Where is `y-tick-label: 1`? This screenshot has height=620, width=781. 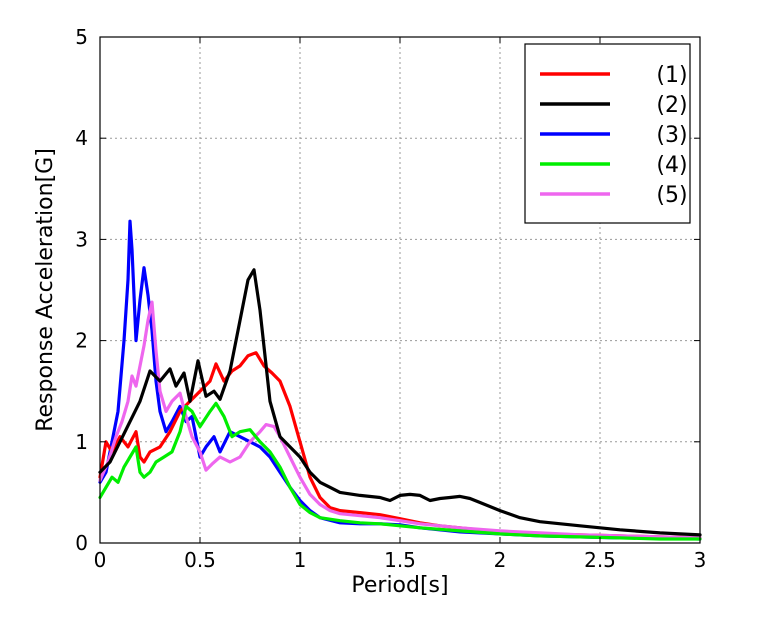 y-tick-label: 1 is located at coordinates (81, 442).